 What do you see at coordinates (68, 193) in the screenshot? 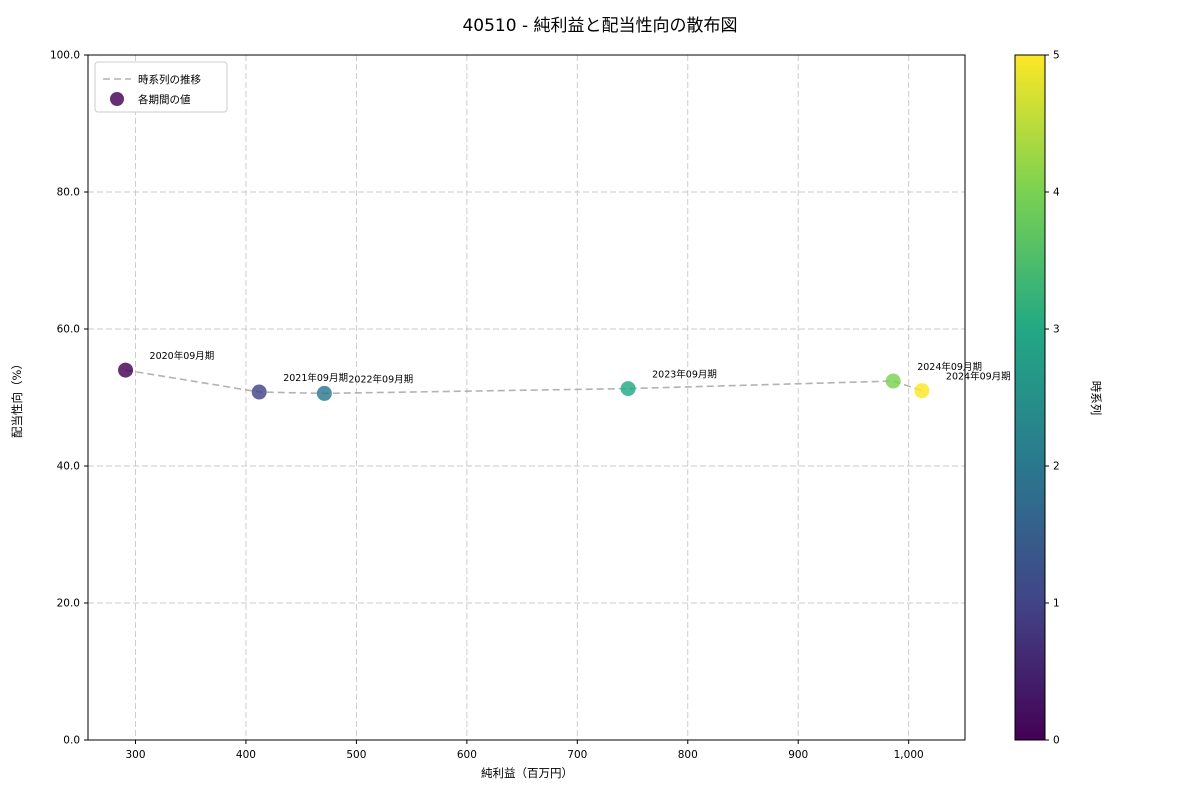
I see `y-tick-label: 80.0` at bounding box center [68, 193].